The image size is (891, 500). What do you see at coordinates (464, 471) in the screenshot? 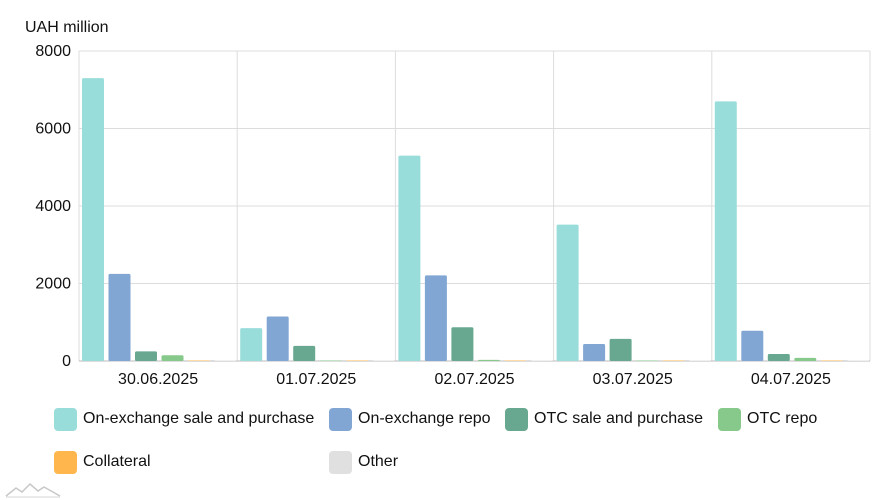
I see `legend-row-2: Collateral Other` at bounding box center [464, 471].